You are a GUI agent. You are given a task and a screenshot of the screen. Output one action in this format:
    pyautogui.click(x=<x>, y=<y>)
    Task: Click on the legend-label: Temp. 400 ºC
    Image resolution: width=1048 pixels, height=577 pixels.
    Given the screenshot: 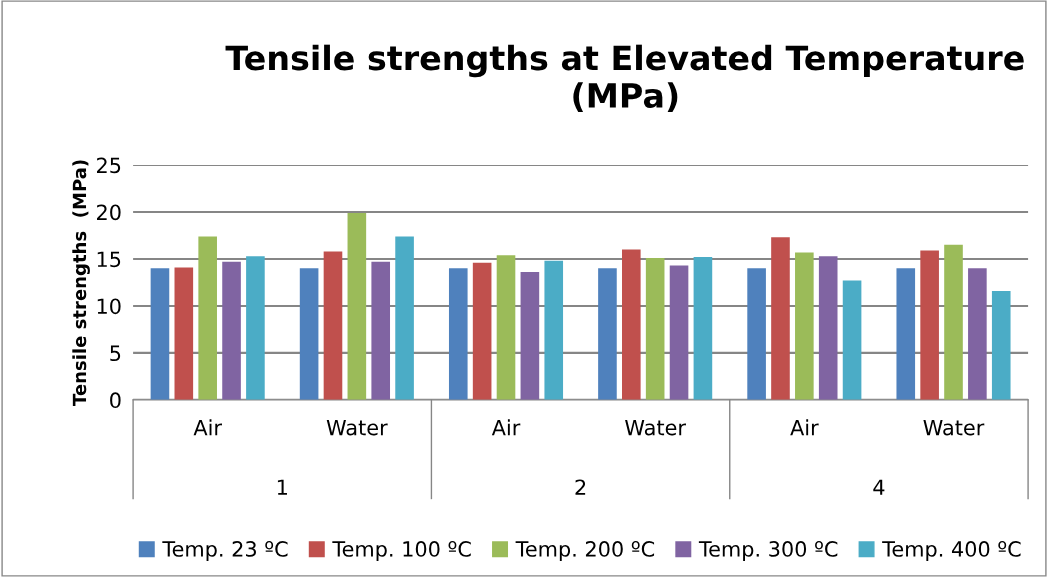 What is the action you would take?
    pyautogui.click(x=951, y=551)
    